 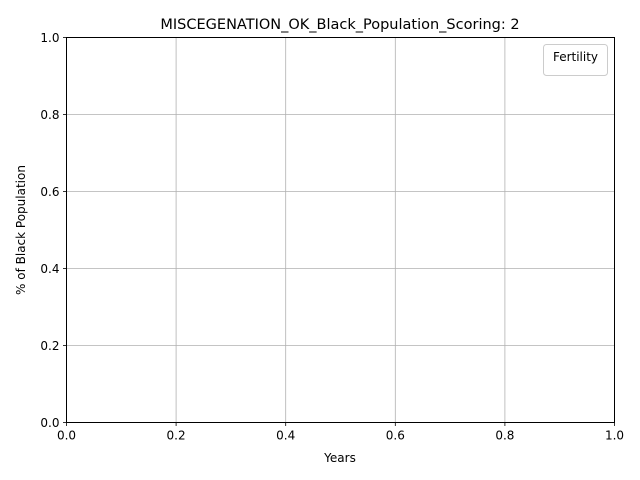 What do you see at coordinates (49, 346) in the screenshot?
I see `y-tick-label: 0.2` at bounding box center [49, 346].